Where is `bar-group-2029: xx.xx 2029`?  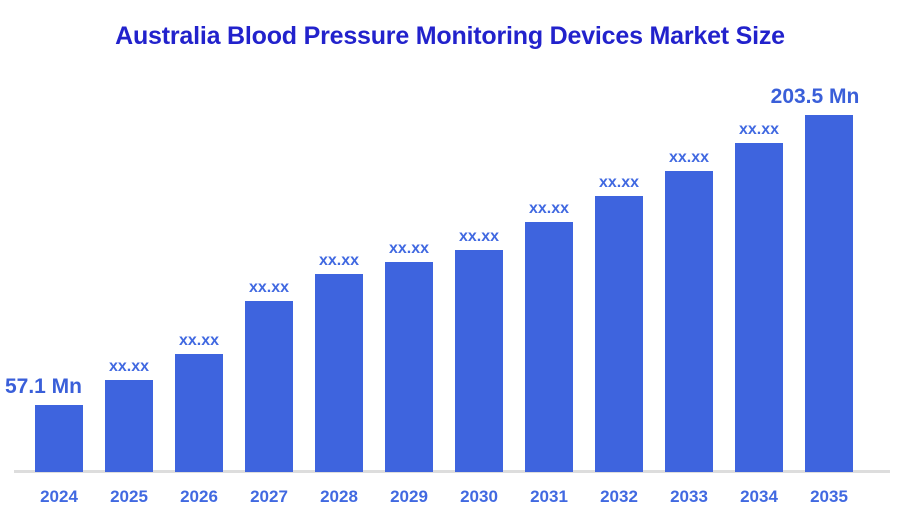 bar-group-2029: xx.xx 2029 is located at coordinates (409, 262).